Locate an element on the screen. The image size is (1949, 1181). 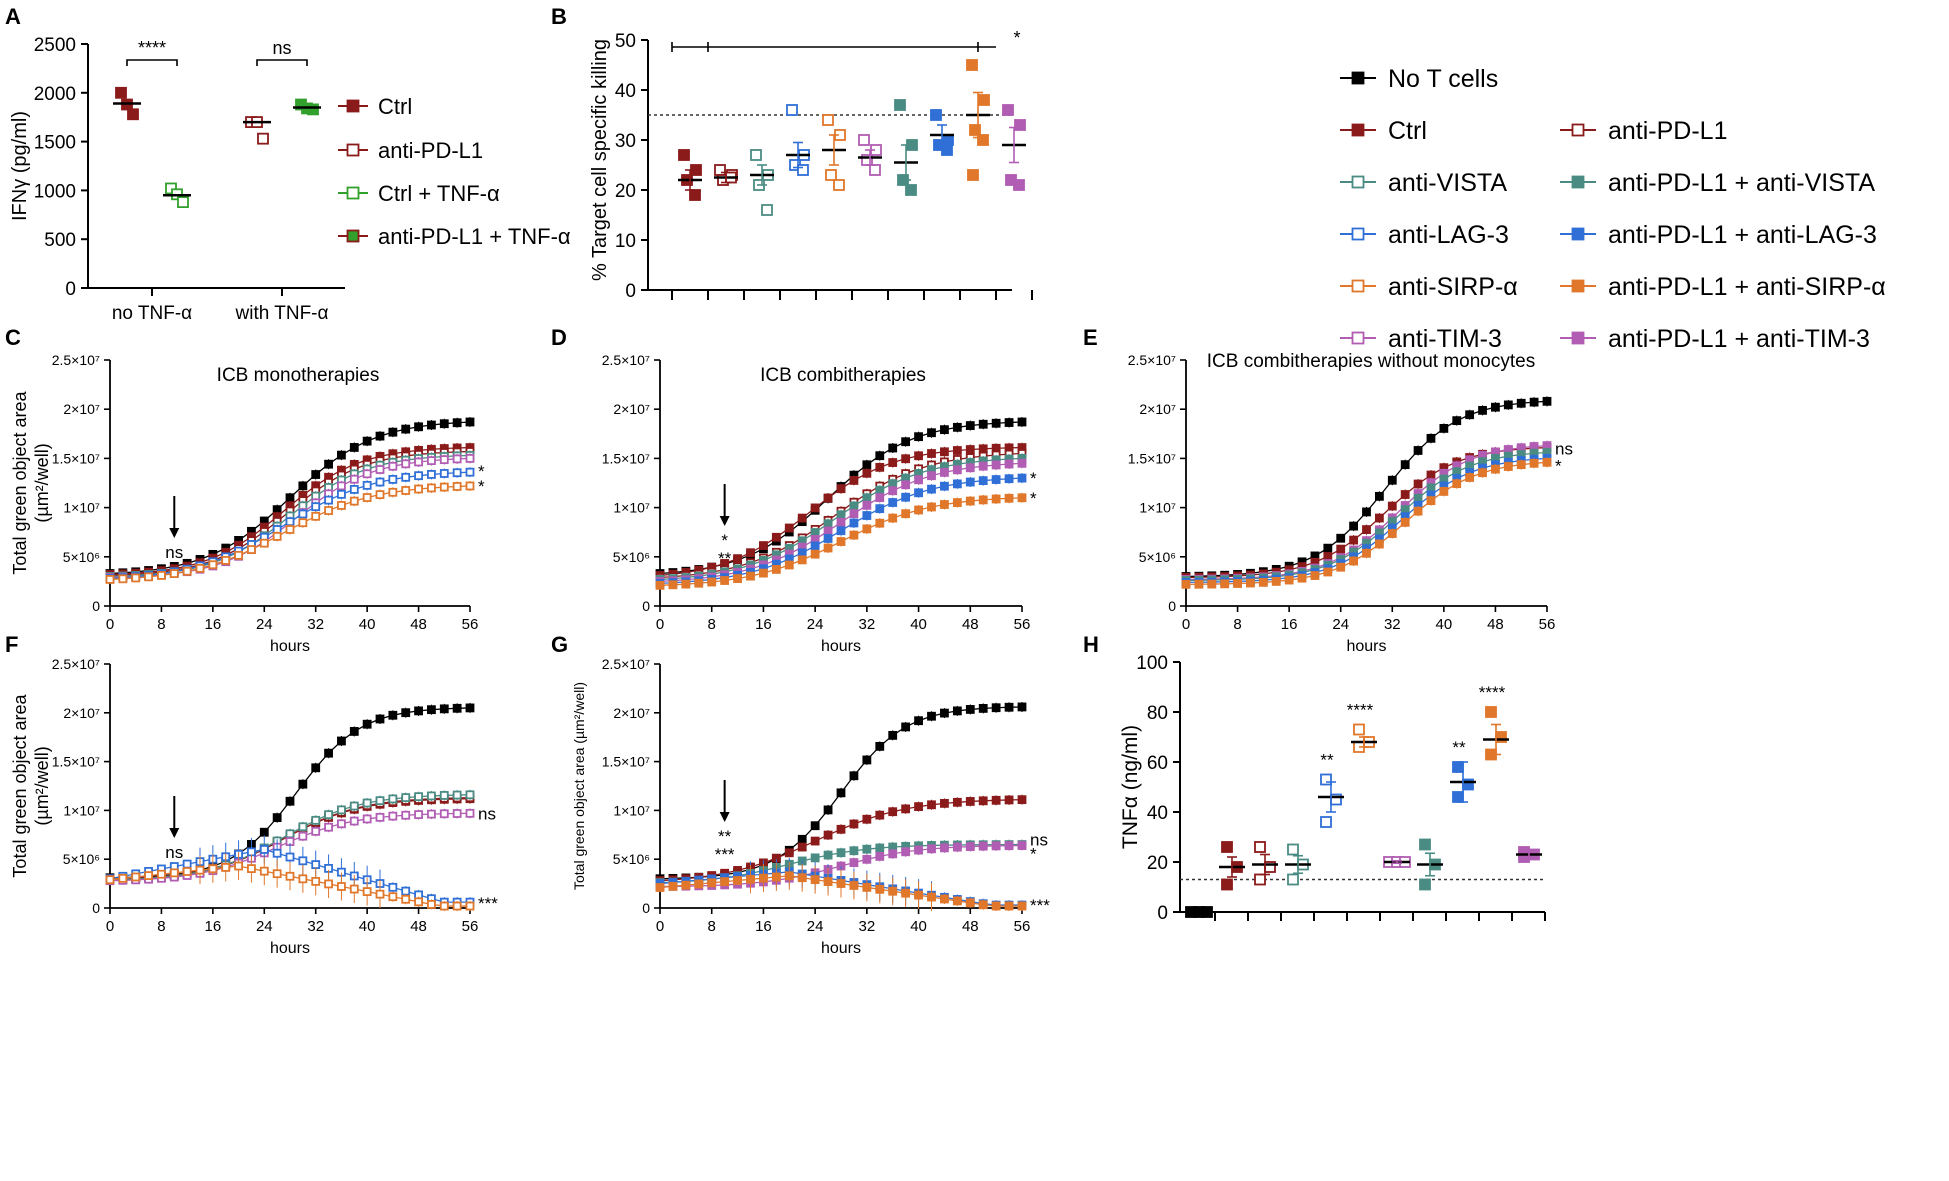
x-tick-label: 48 is located at coordinates (418, 926).